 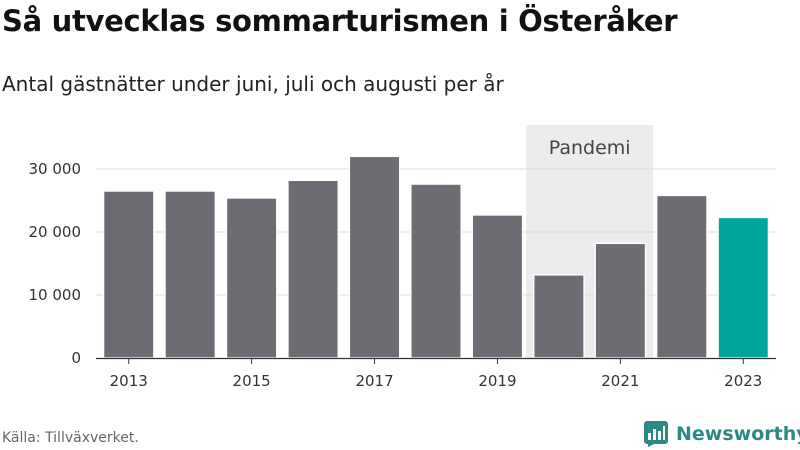 What do you see at coordinates (590, 148) in the screenshot?
I see `pandemic-band-label: Pandemi` at bounding box center [590, 148].